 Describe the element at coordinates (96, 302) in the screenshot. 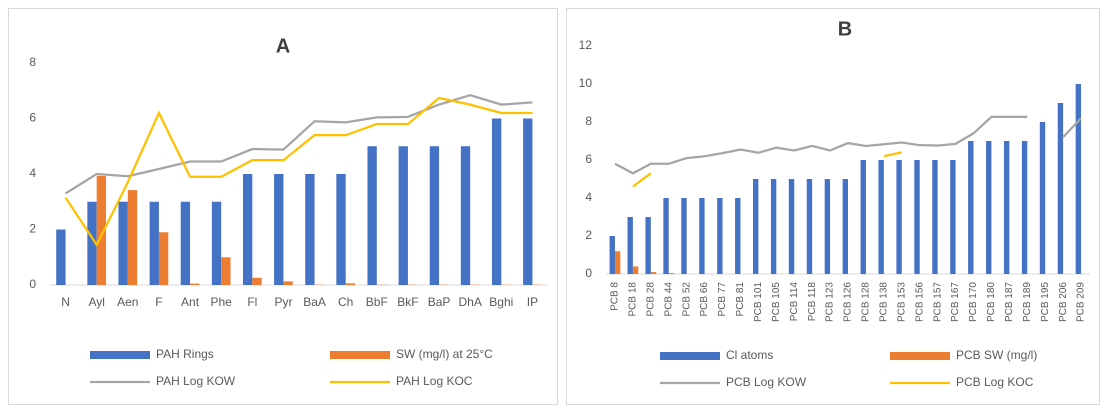

I see `x-tick-label: Ayl` at that location.